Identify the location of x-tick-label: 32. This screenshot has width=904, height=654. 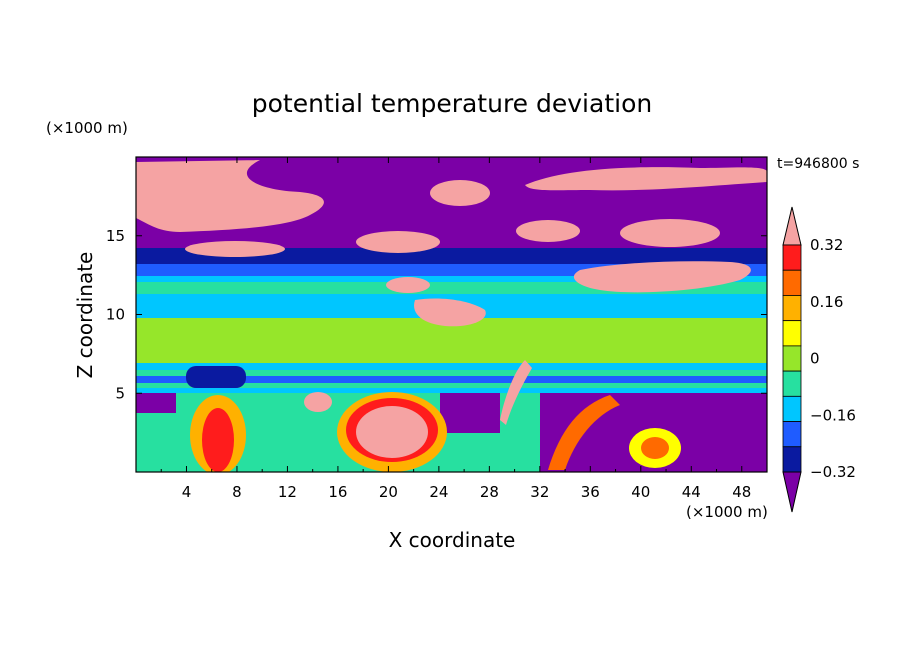
(539, 492).